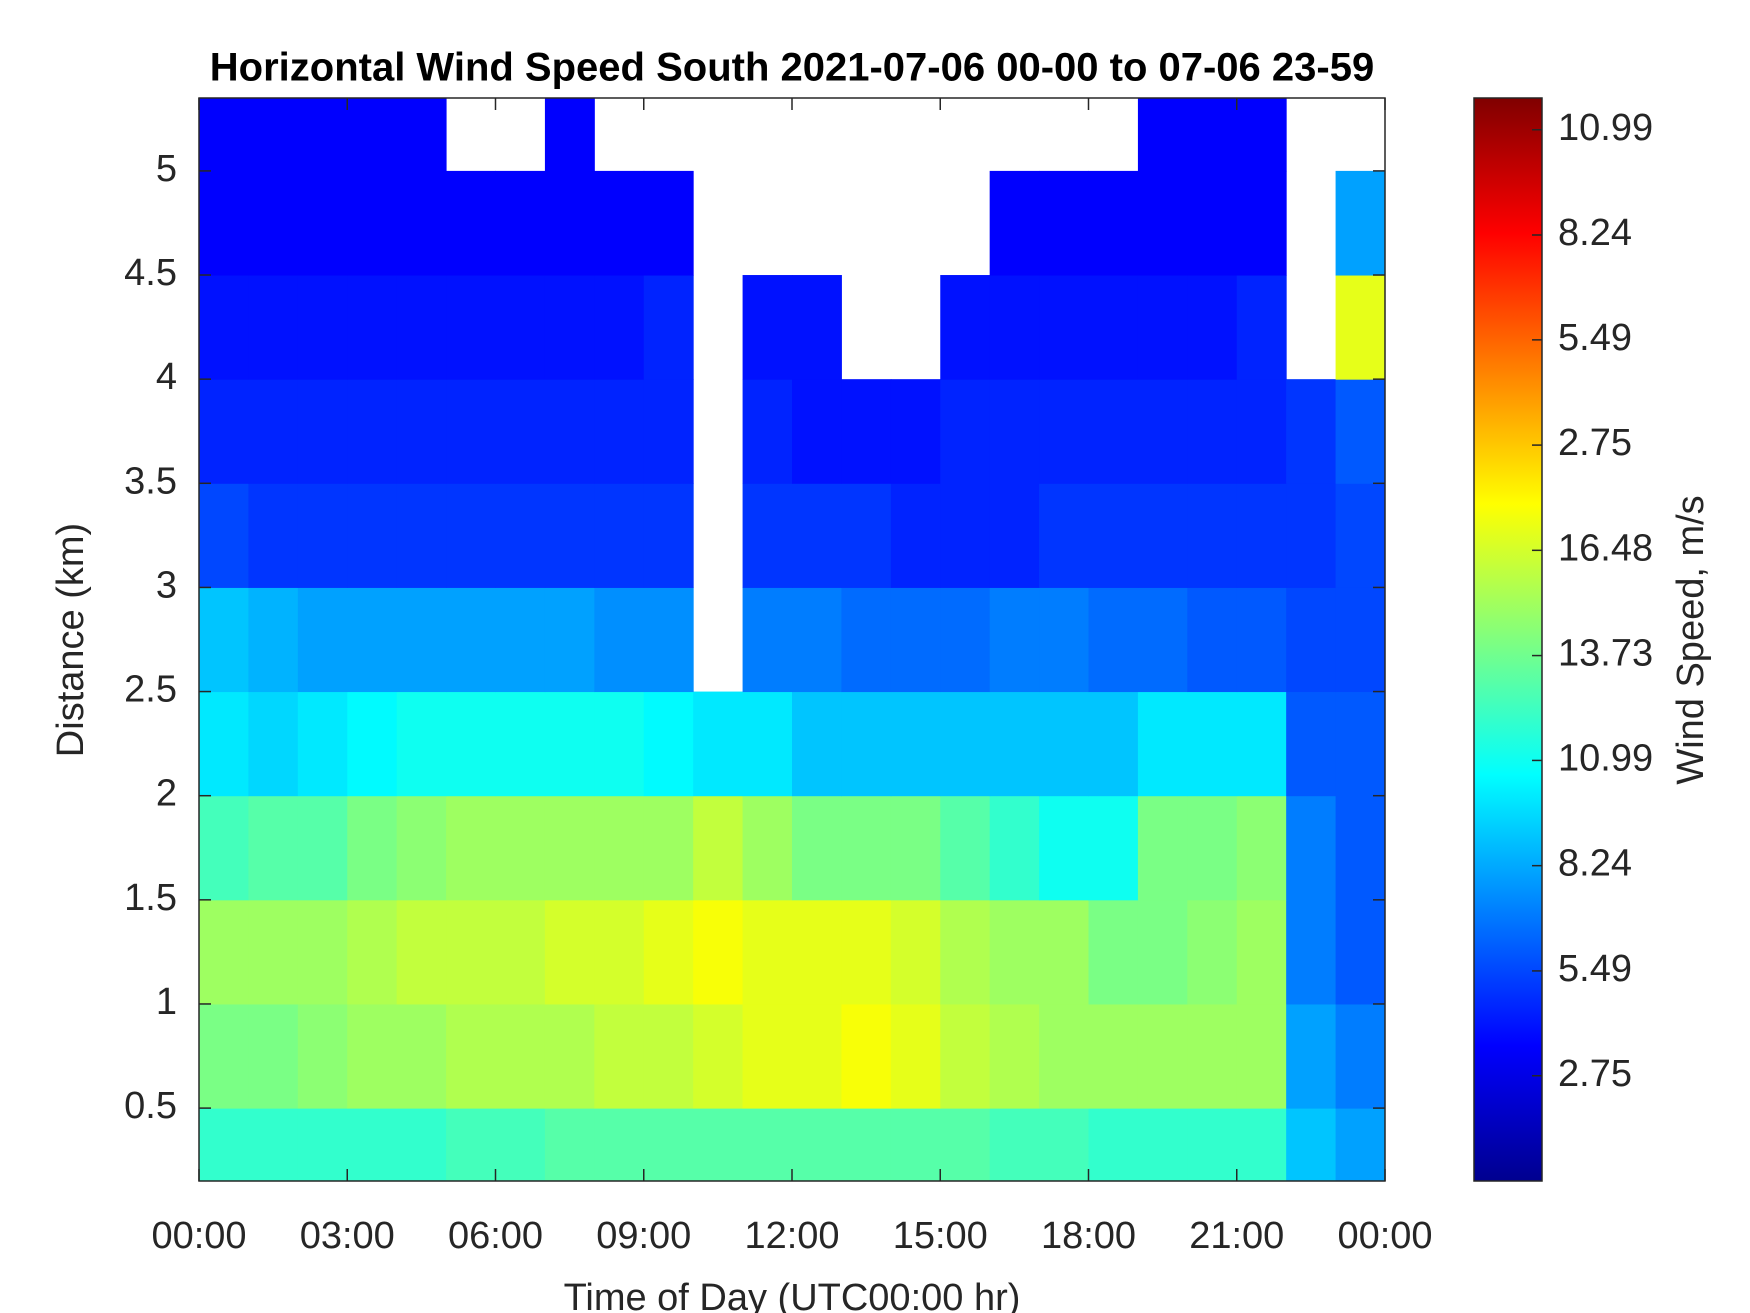 Image resolution: width=1750 pixels, height=1313 pixels. What do you see at coordinates (1088, 1236) in the screenshot?
I see `x-tick-label: 18:00` at bounding box center [1088, 1236].